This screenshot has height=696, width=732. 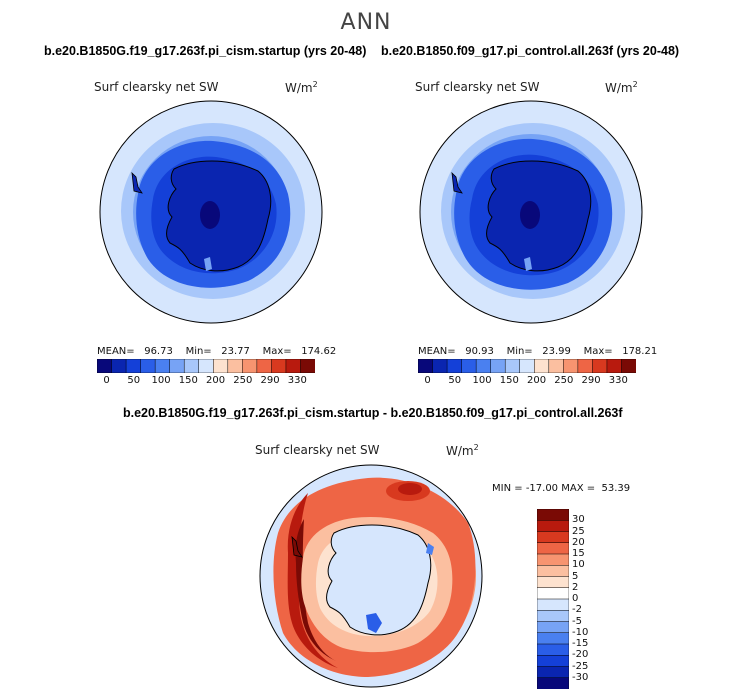 What do you see at coordinates (507, 488) in the screenshot?
I see `min-label: MIN =` at bounding box center [507, 488].